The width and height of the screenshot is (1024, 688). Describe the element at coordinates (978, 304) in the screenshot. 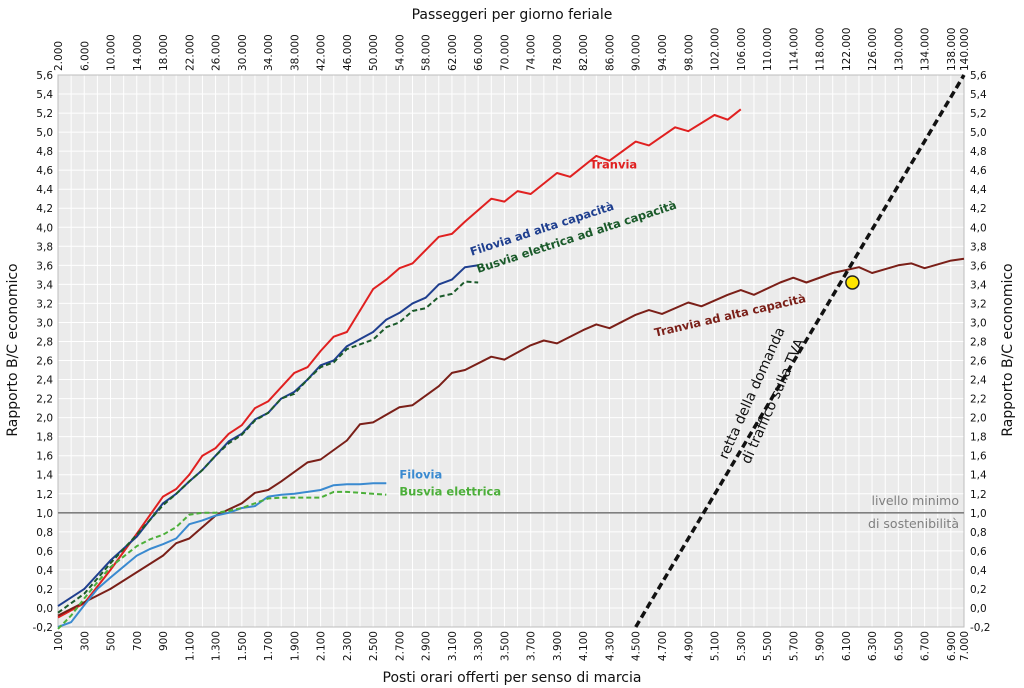

I see `y-tick-label-right: 3,2` at that location.